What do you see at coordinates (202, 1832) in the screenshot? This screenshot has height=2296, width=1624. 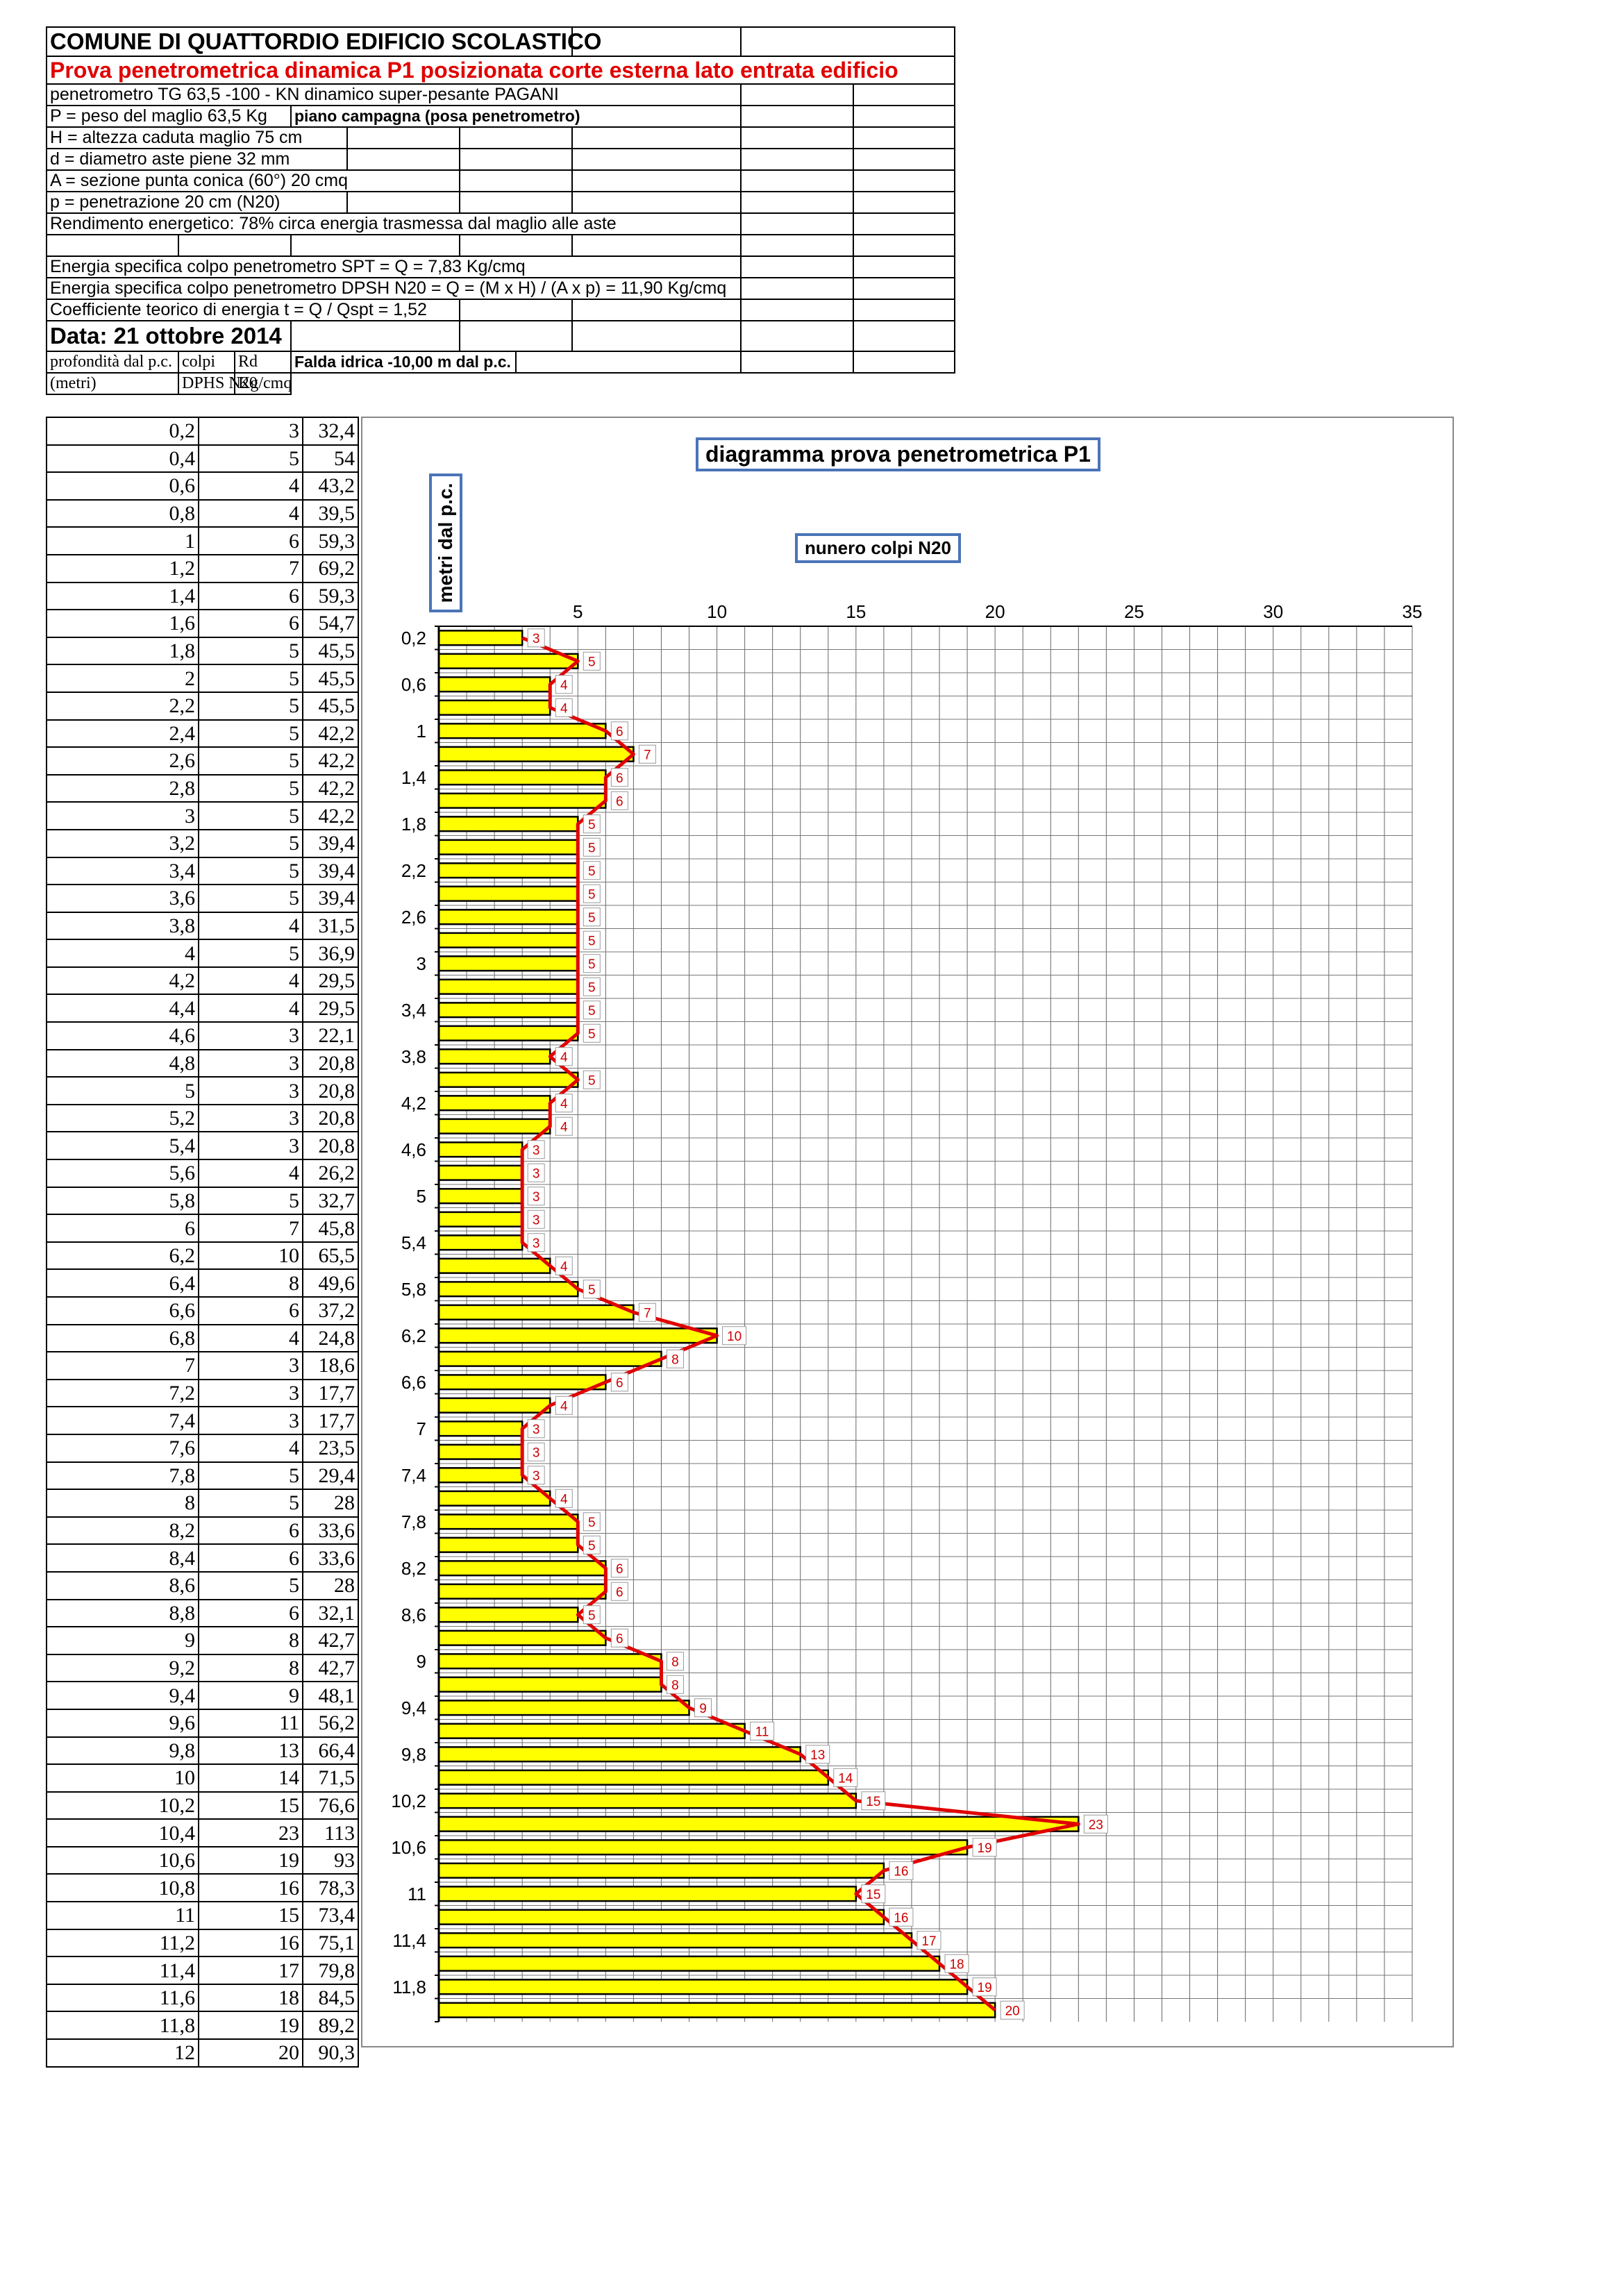 I see `table-row: 10,4 23 113` at bounding box center [202, 1832].